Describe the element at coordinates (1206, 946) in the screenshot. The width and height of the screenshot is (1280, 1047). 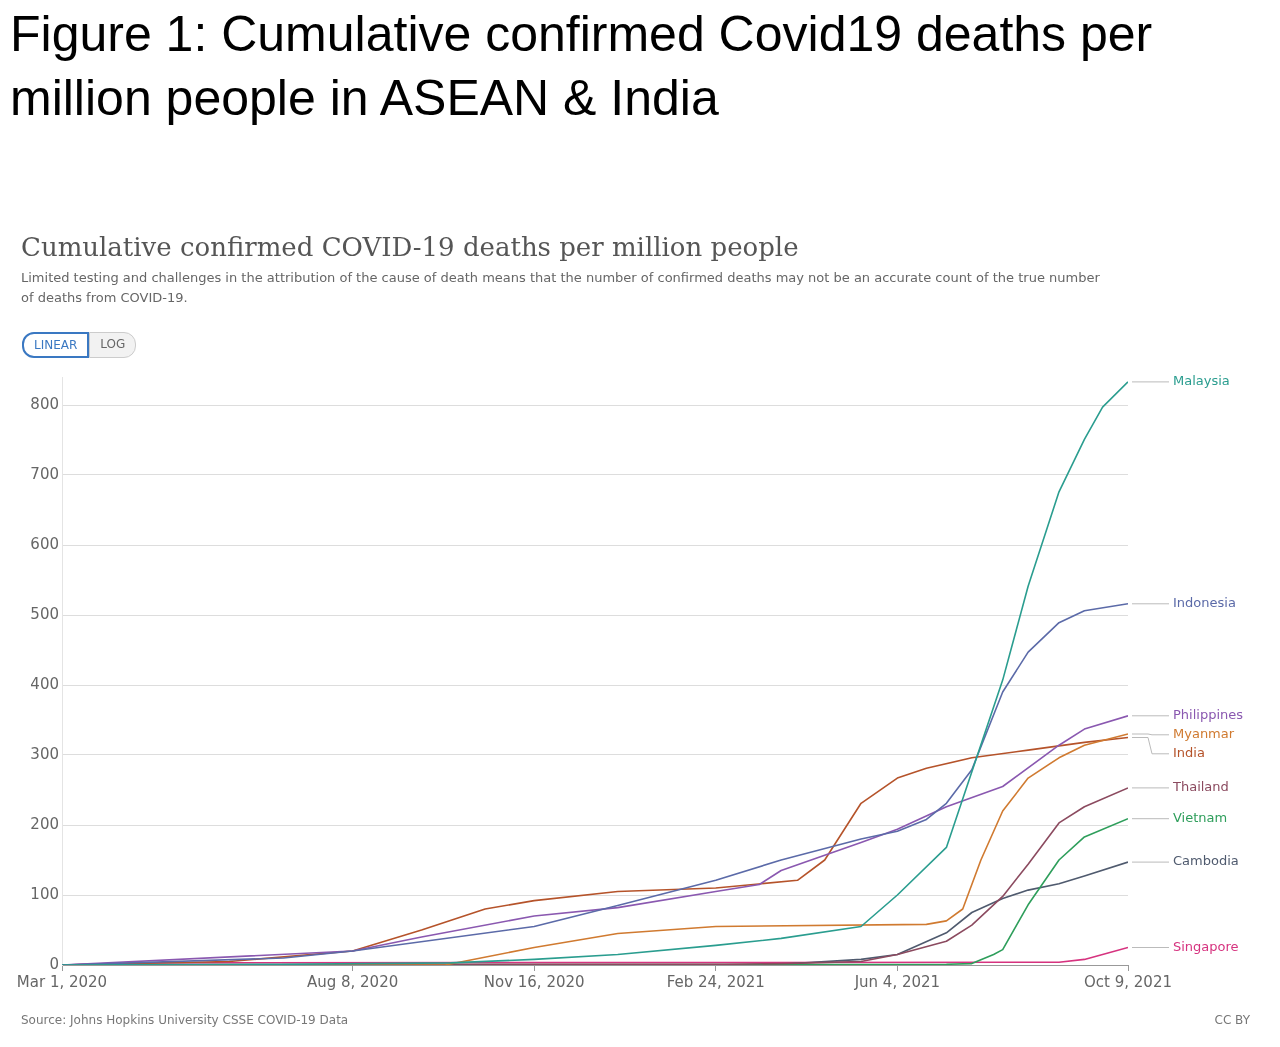
I see `text: Singapore` at that location.